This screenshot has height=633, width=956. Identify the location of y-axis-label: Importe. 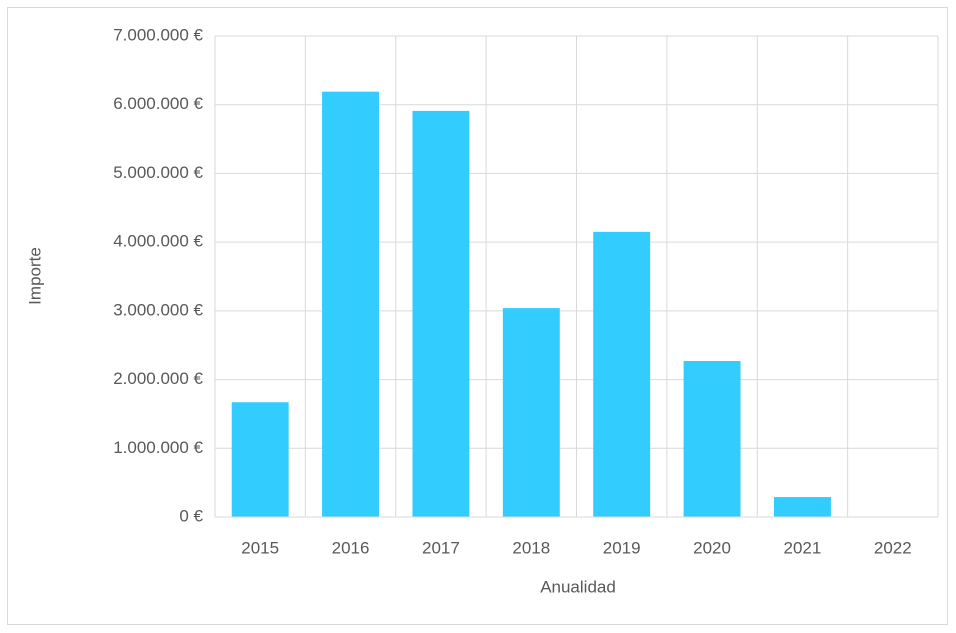
(34, 276).